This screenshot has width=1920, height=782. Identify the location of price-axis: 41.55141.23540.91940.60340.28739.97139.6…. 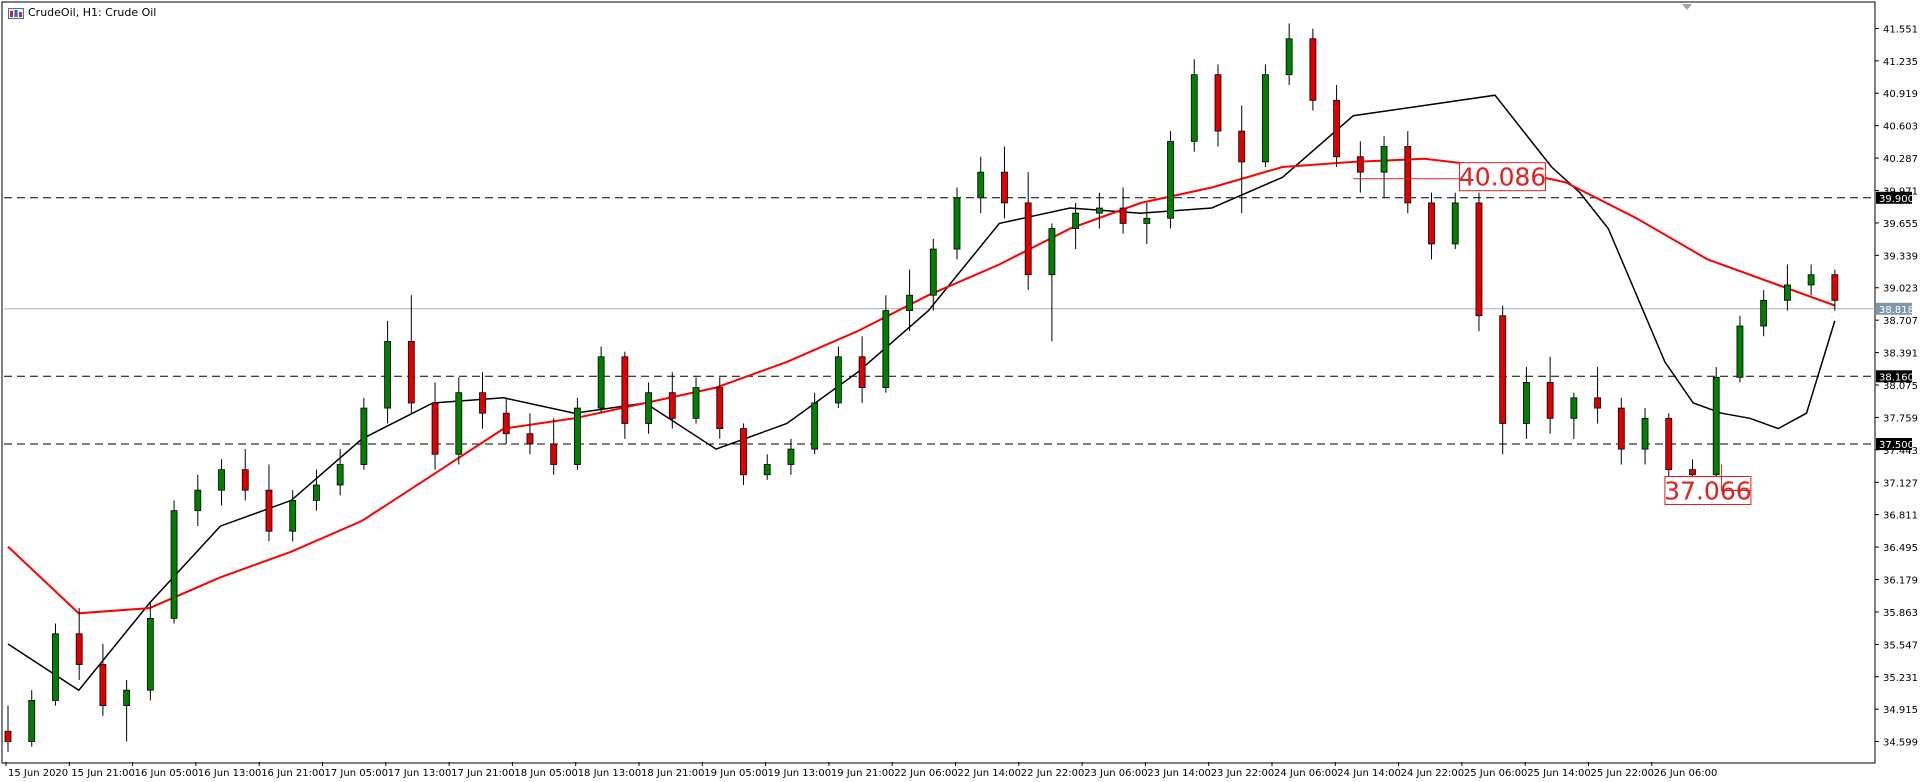
(1896, 386).